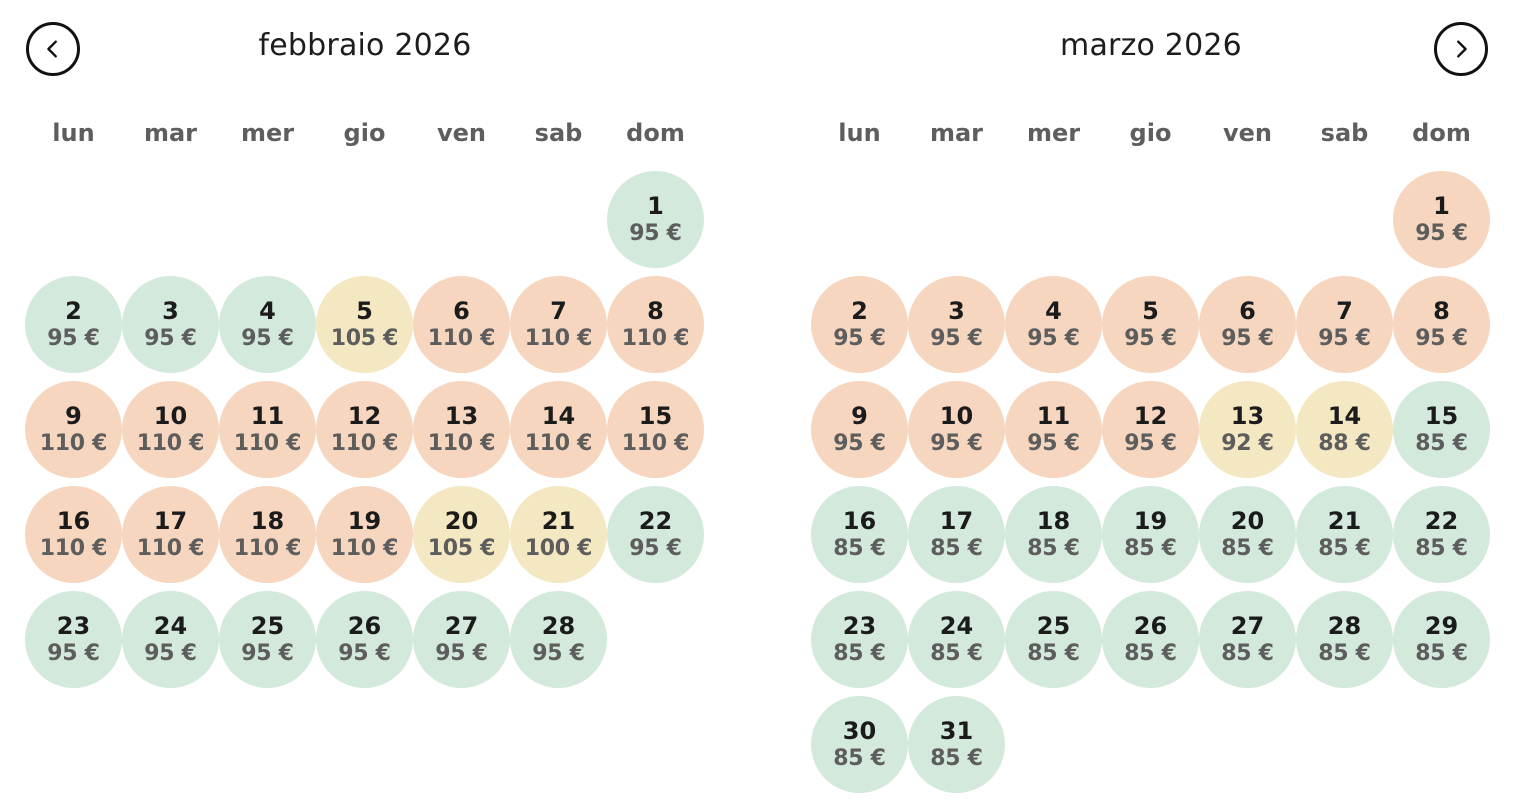 This screenshot has width=1522, height=806. What do you see at coordinates (461, 324) in the screenshot?
I see `day-button: 6 110 €` at bounding box center [461, 324].